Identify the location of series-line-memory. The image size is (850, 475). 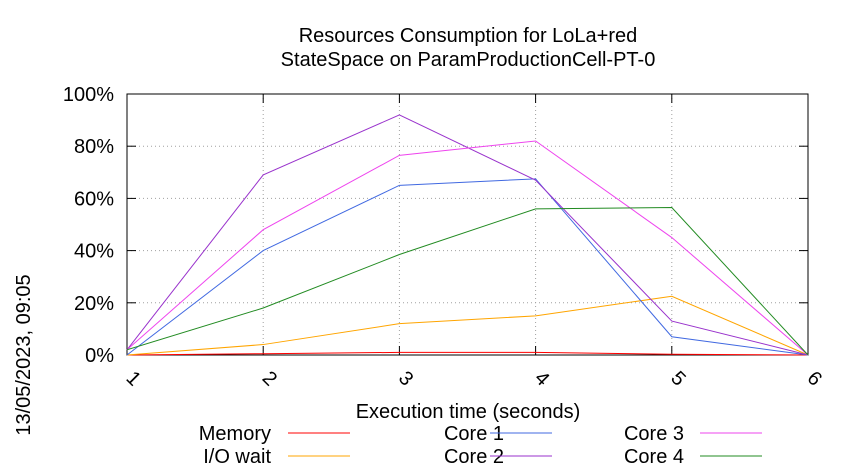
(467, 353).